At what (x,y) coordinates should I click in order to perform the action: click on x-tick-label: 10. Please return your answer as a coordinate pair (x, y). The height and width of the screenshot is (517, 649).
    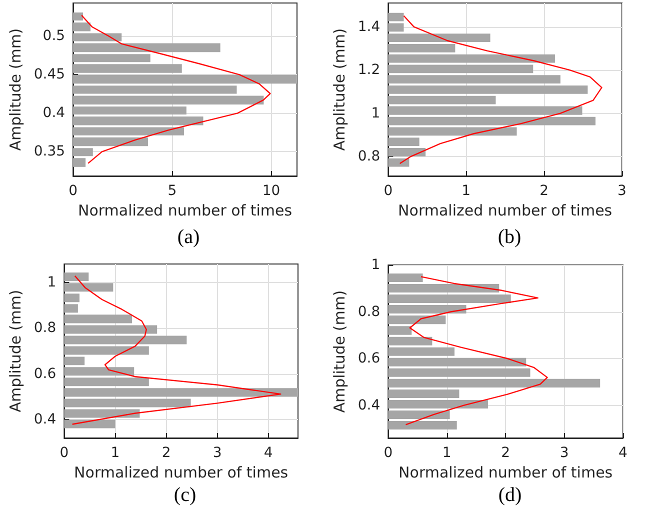
    Looking at the image, I should click on (271, 191).